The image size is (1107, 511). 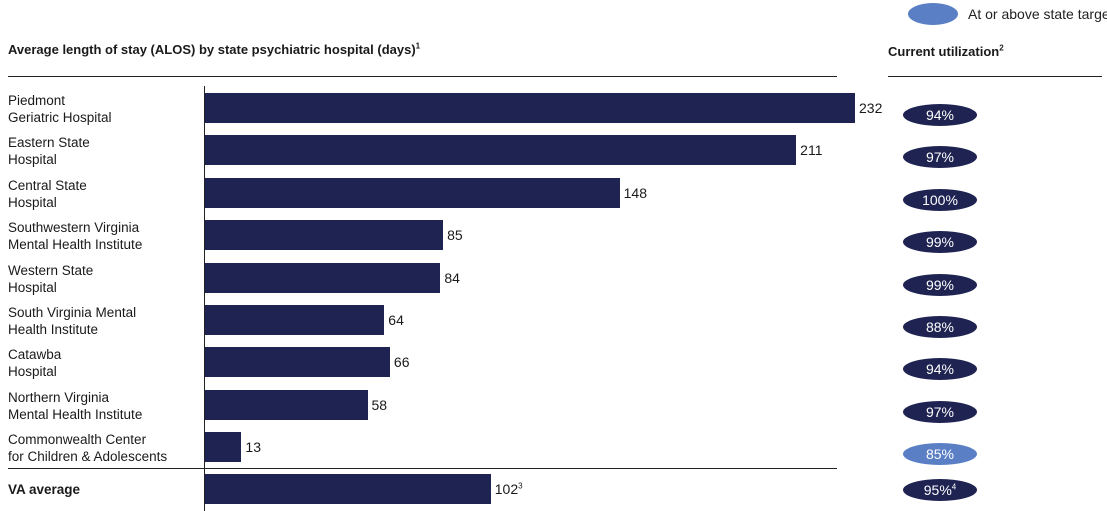 What do you see at coordinates (396, 320) in the screenshot?
I see `bar-value-label: 64` at bounding box center [396, 320].